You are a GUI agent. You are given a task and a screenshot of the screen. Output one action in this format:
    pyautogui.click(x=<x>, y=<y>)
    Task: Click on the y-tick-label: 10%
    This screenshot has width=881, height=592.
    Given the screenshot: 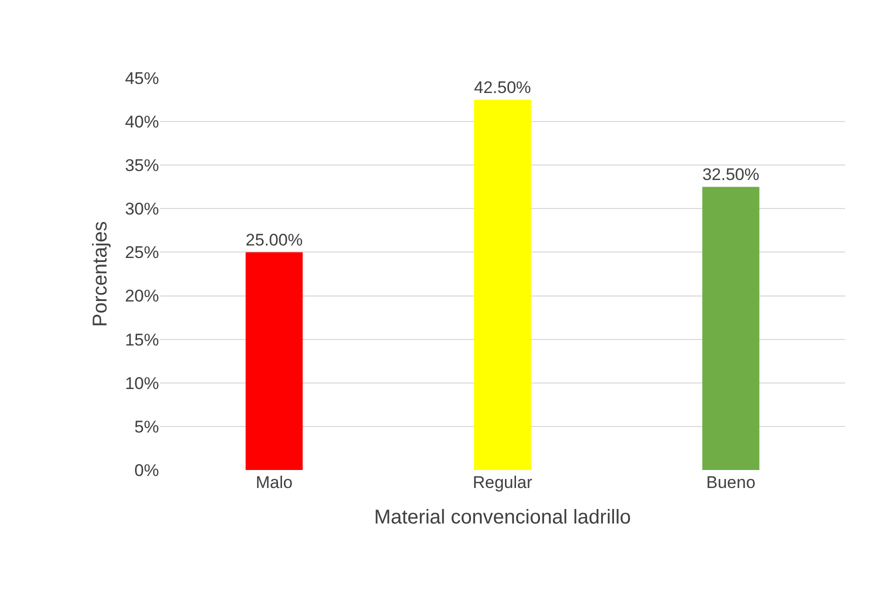 What is the action you would take?
    pyautogui.click(x=141, y=383)
    